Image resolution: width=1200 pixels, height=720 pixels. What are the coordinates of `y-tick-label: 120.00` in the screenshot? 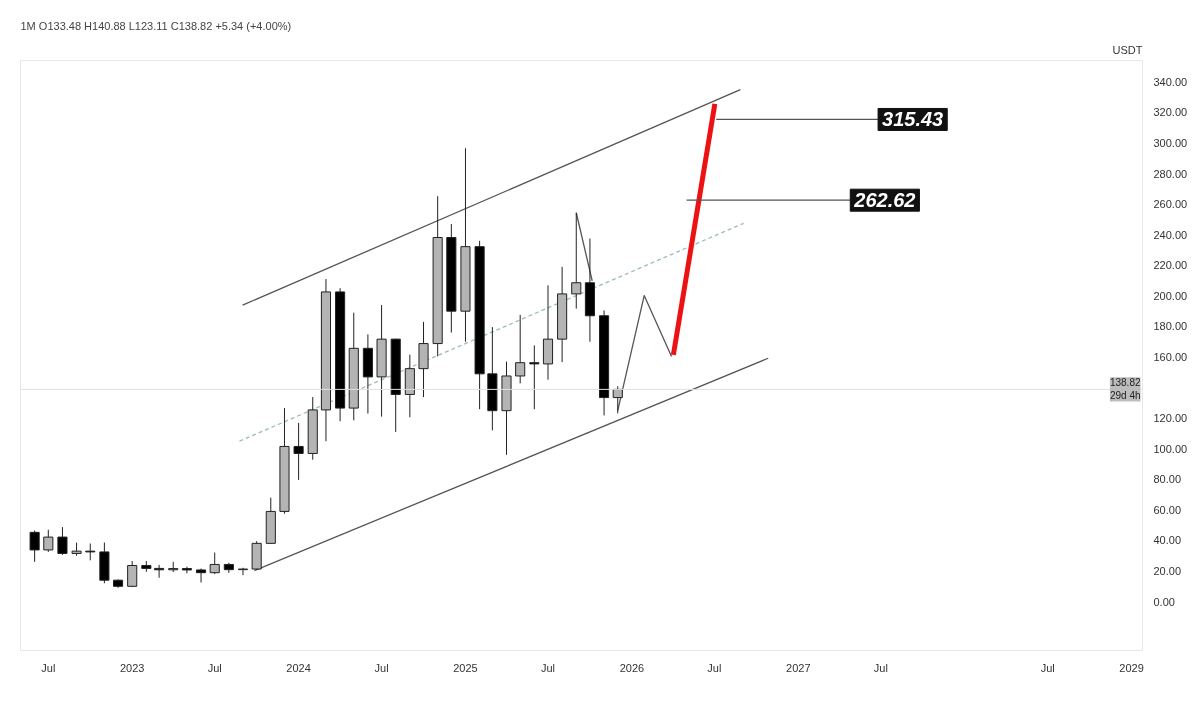 It's located at (1170, 418).